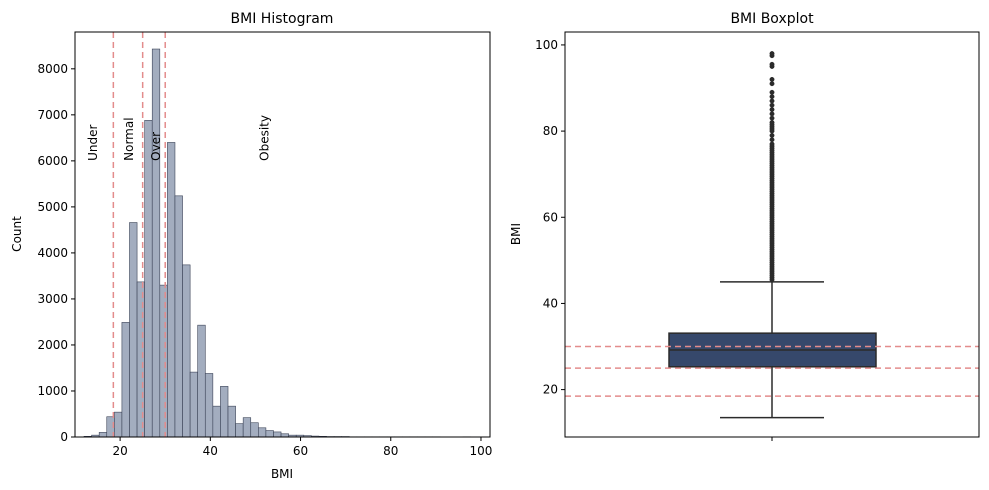 This screenshot has width=989, height=490. I want to click on histogram-y-tick-label: 0, so click(64, 437).